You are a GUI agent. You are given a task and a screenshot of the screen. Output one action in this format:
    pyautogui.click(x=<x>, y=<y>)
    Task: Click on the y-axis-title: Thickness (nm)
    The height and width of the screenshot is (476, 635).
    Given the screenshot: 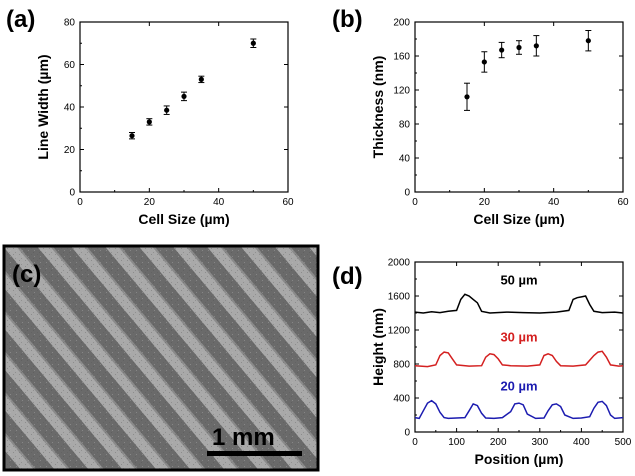 What is the action you would take?
    pyautogui.click(x=378, y=107)
    